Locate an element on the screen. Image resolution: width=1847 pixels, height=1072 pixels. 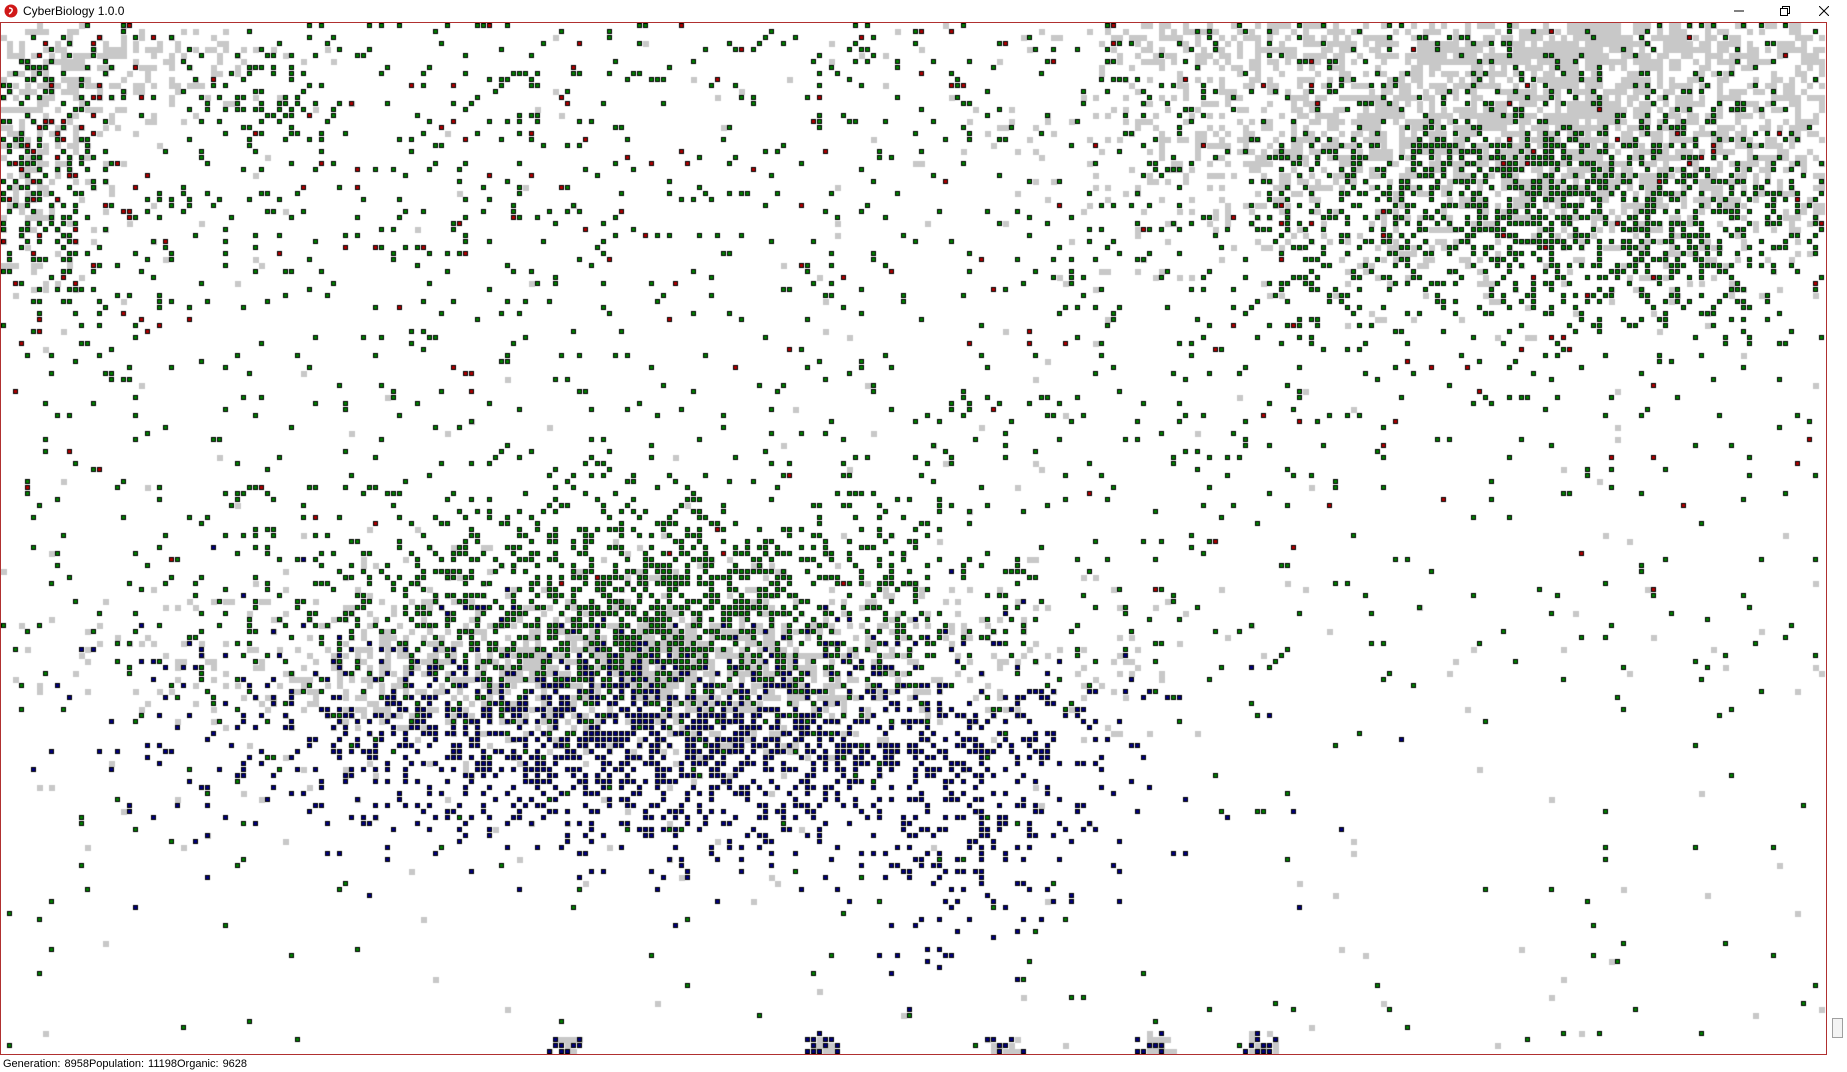
minimize-button is located at coordinates (1739, 11).